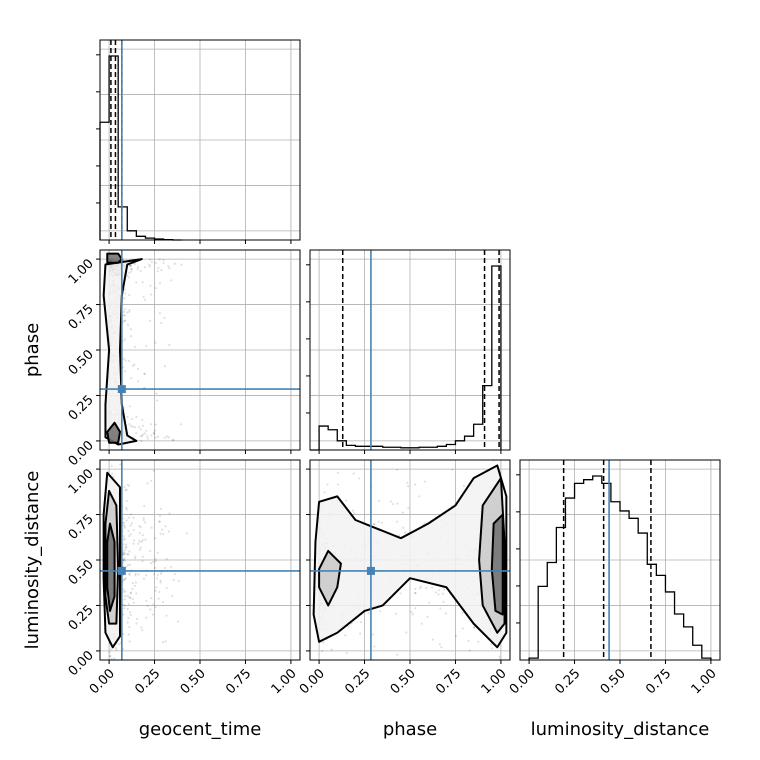  Describe the element at coordinates (658, 681) in the screenshot. I see `x-tick-label: 0.75` at that location.